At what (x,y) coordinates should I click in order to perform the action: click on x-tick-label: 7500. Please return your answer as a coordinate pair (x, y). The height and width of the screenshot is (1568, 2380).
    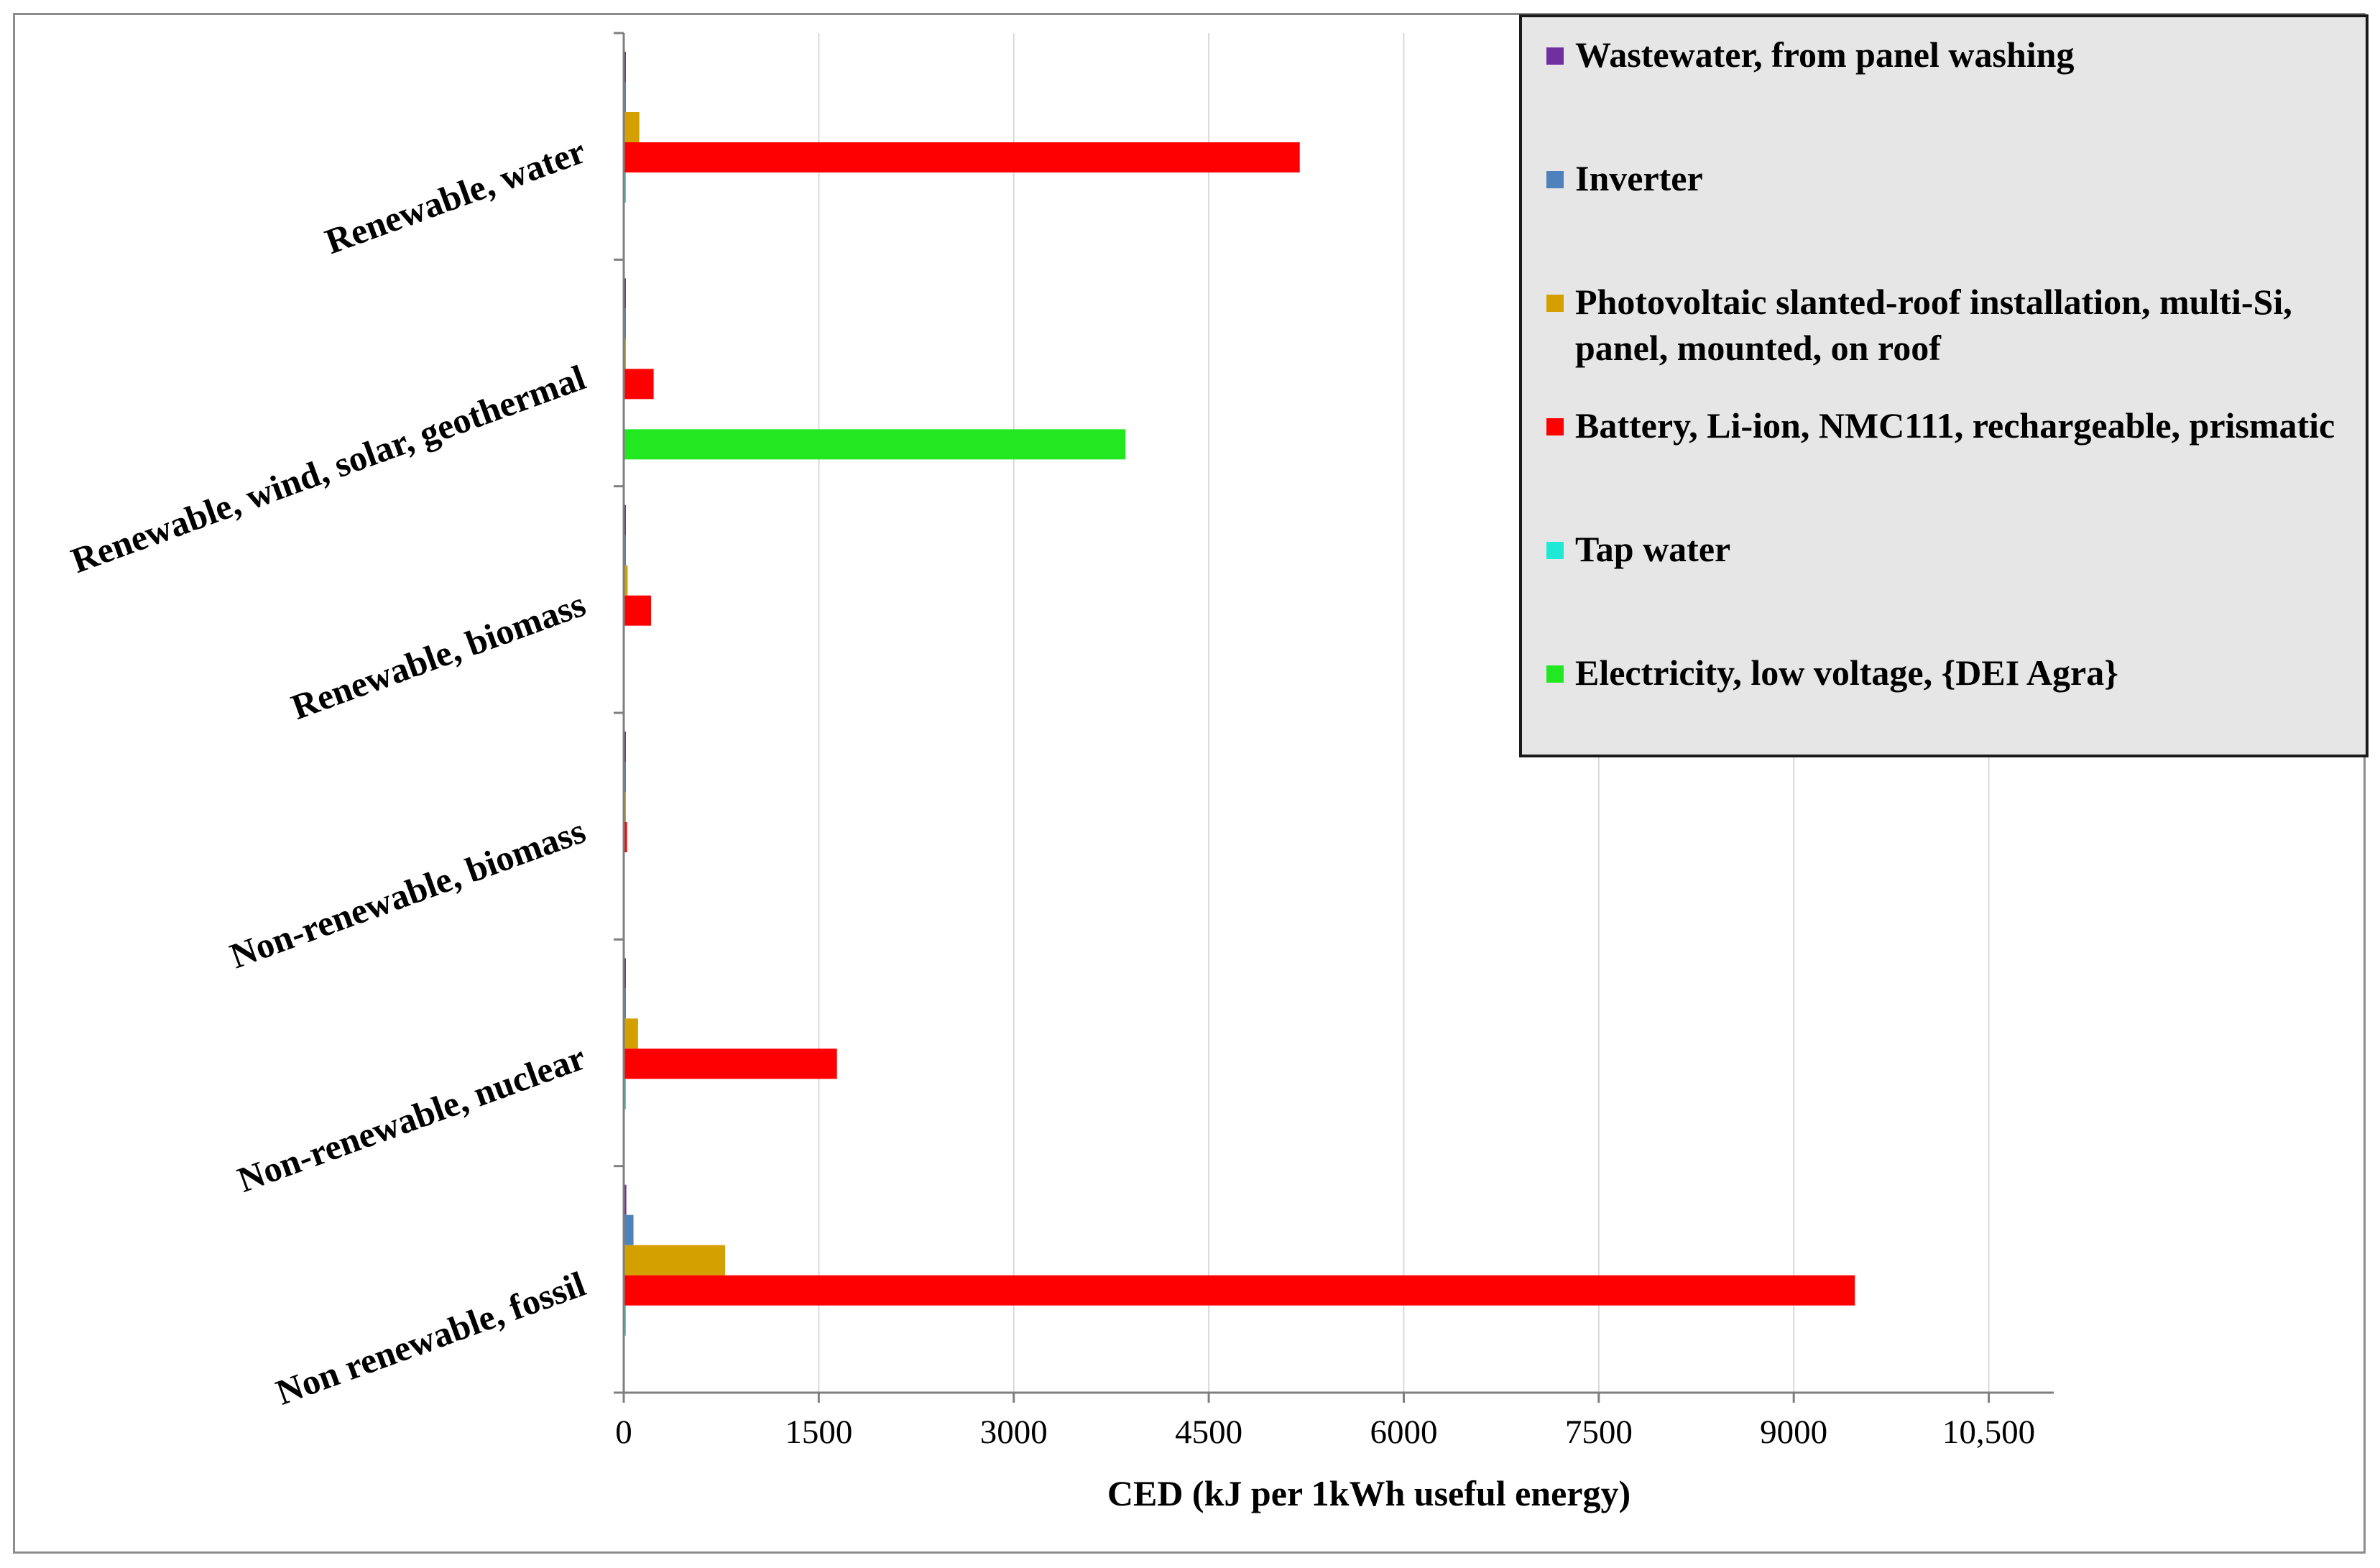
    Looking at the image, I should click on (1599, 1432).